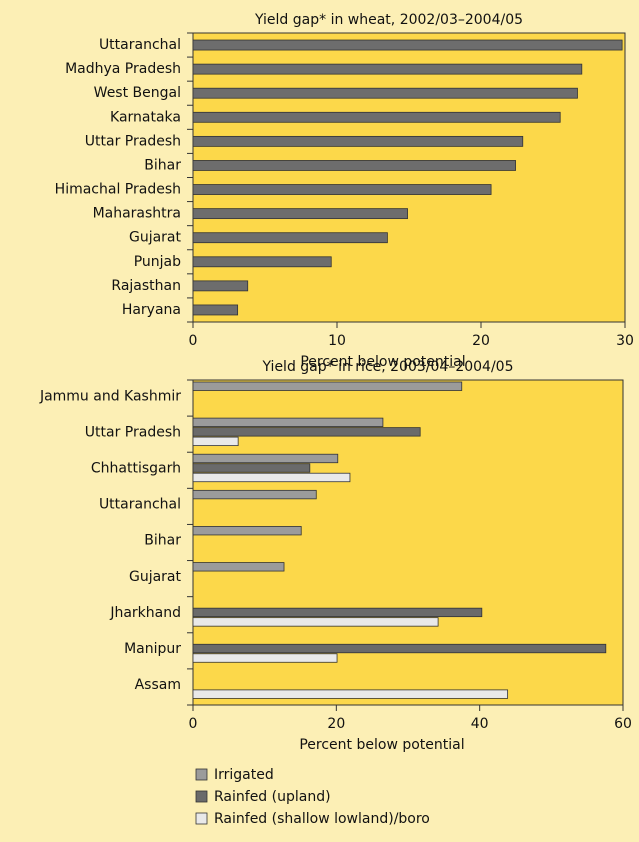 This screenshot has height=842, width=639. I want to click on chart-title: Yield gap* in rice, 2003/04–2004/05, so click(388, 367).